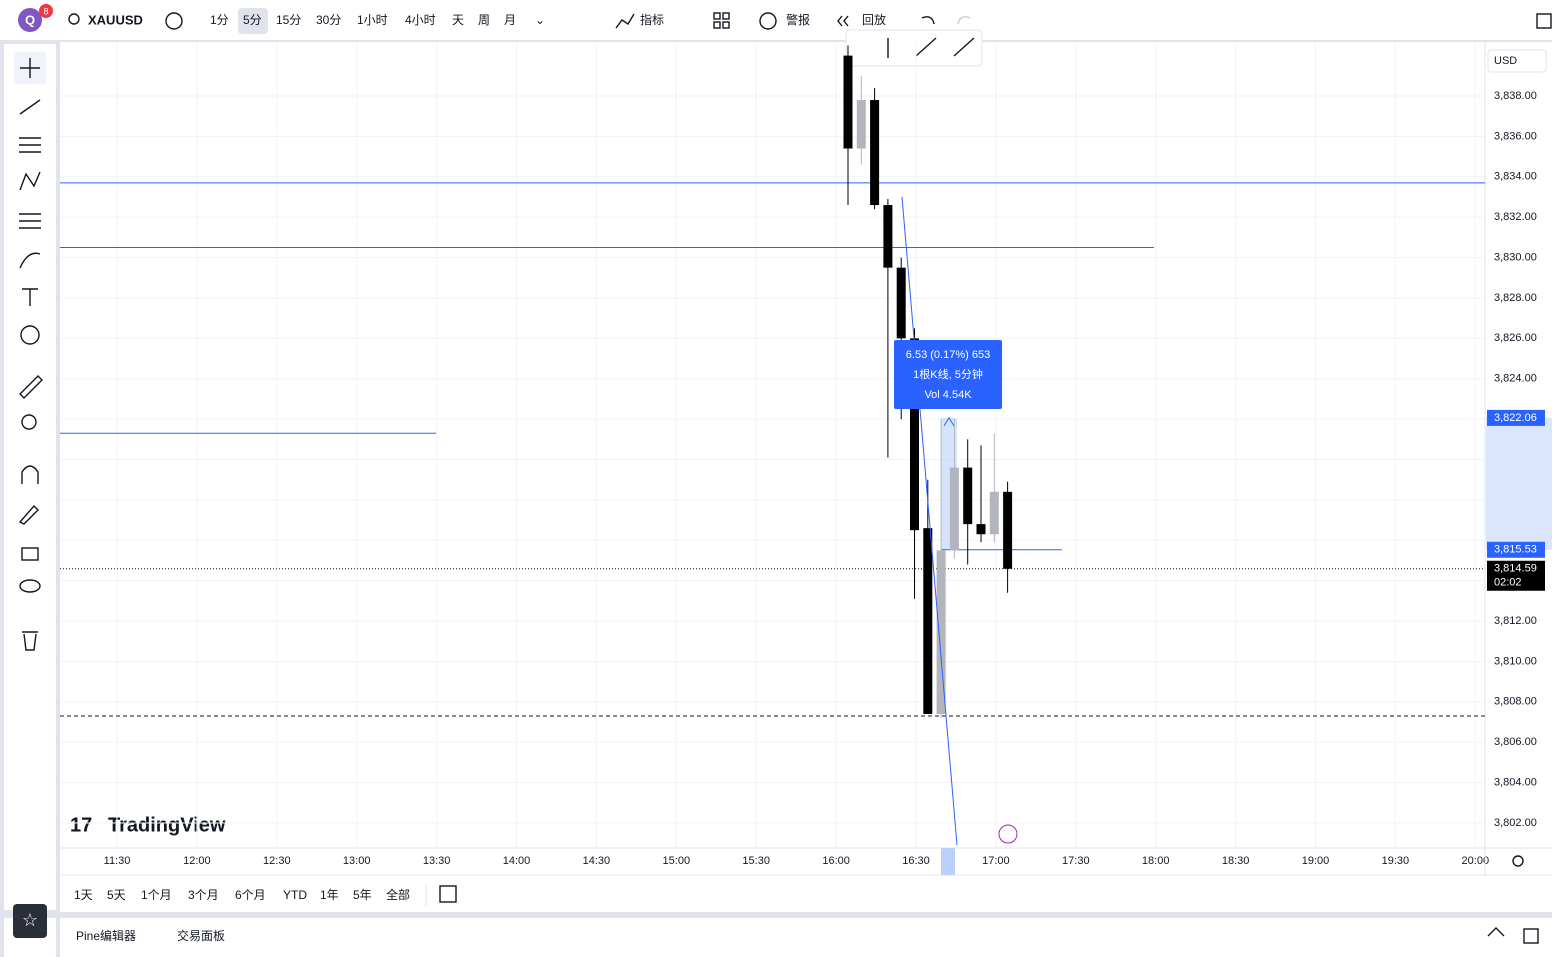 The height and width of the screenshot is (957, 1552). What do you see at coordinates (398, 894) in the screenshot?
I see `range-button: 全部` at bounding box center [398, 894].